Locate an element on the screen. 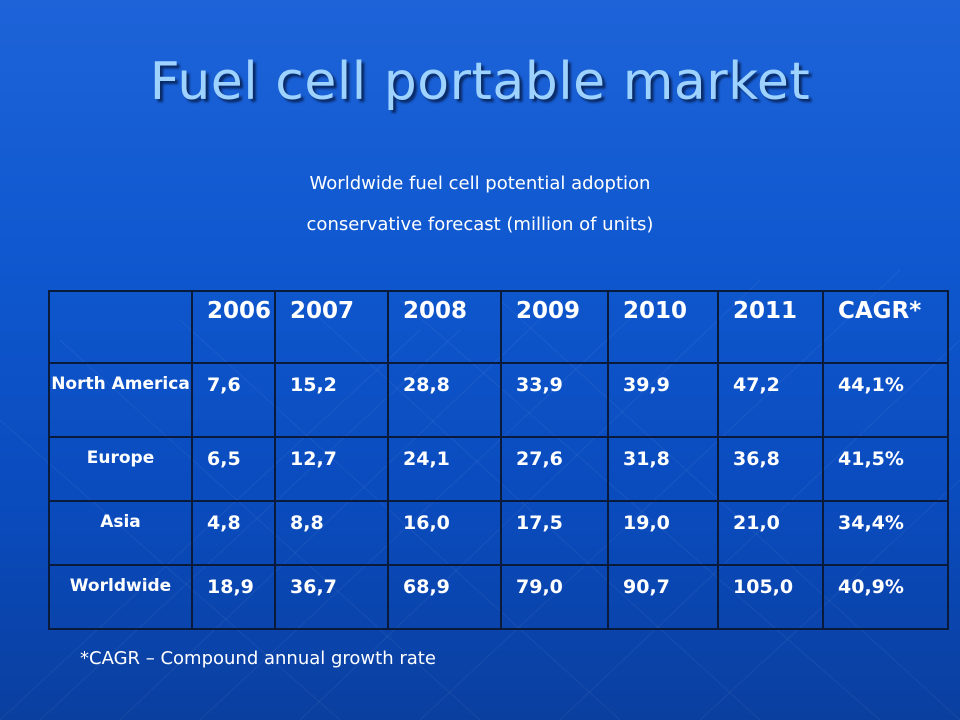 The height and width of the screenshot is (720, 960). value-cell: 16,0 is located at coordinates (444, 533).